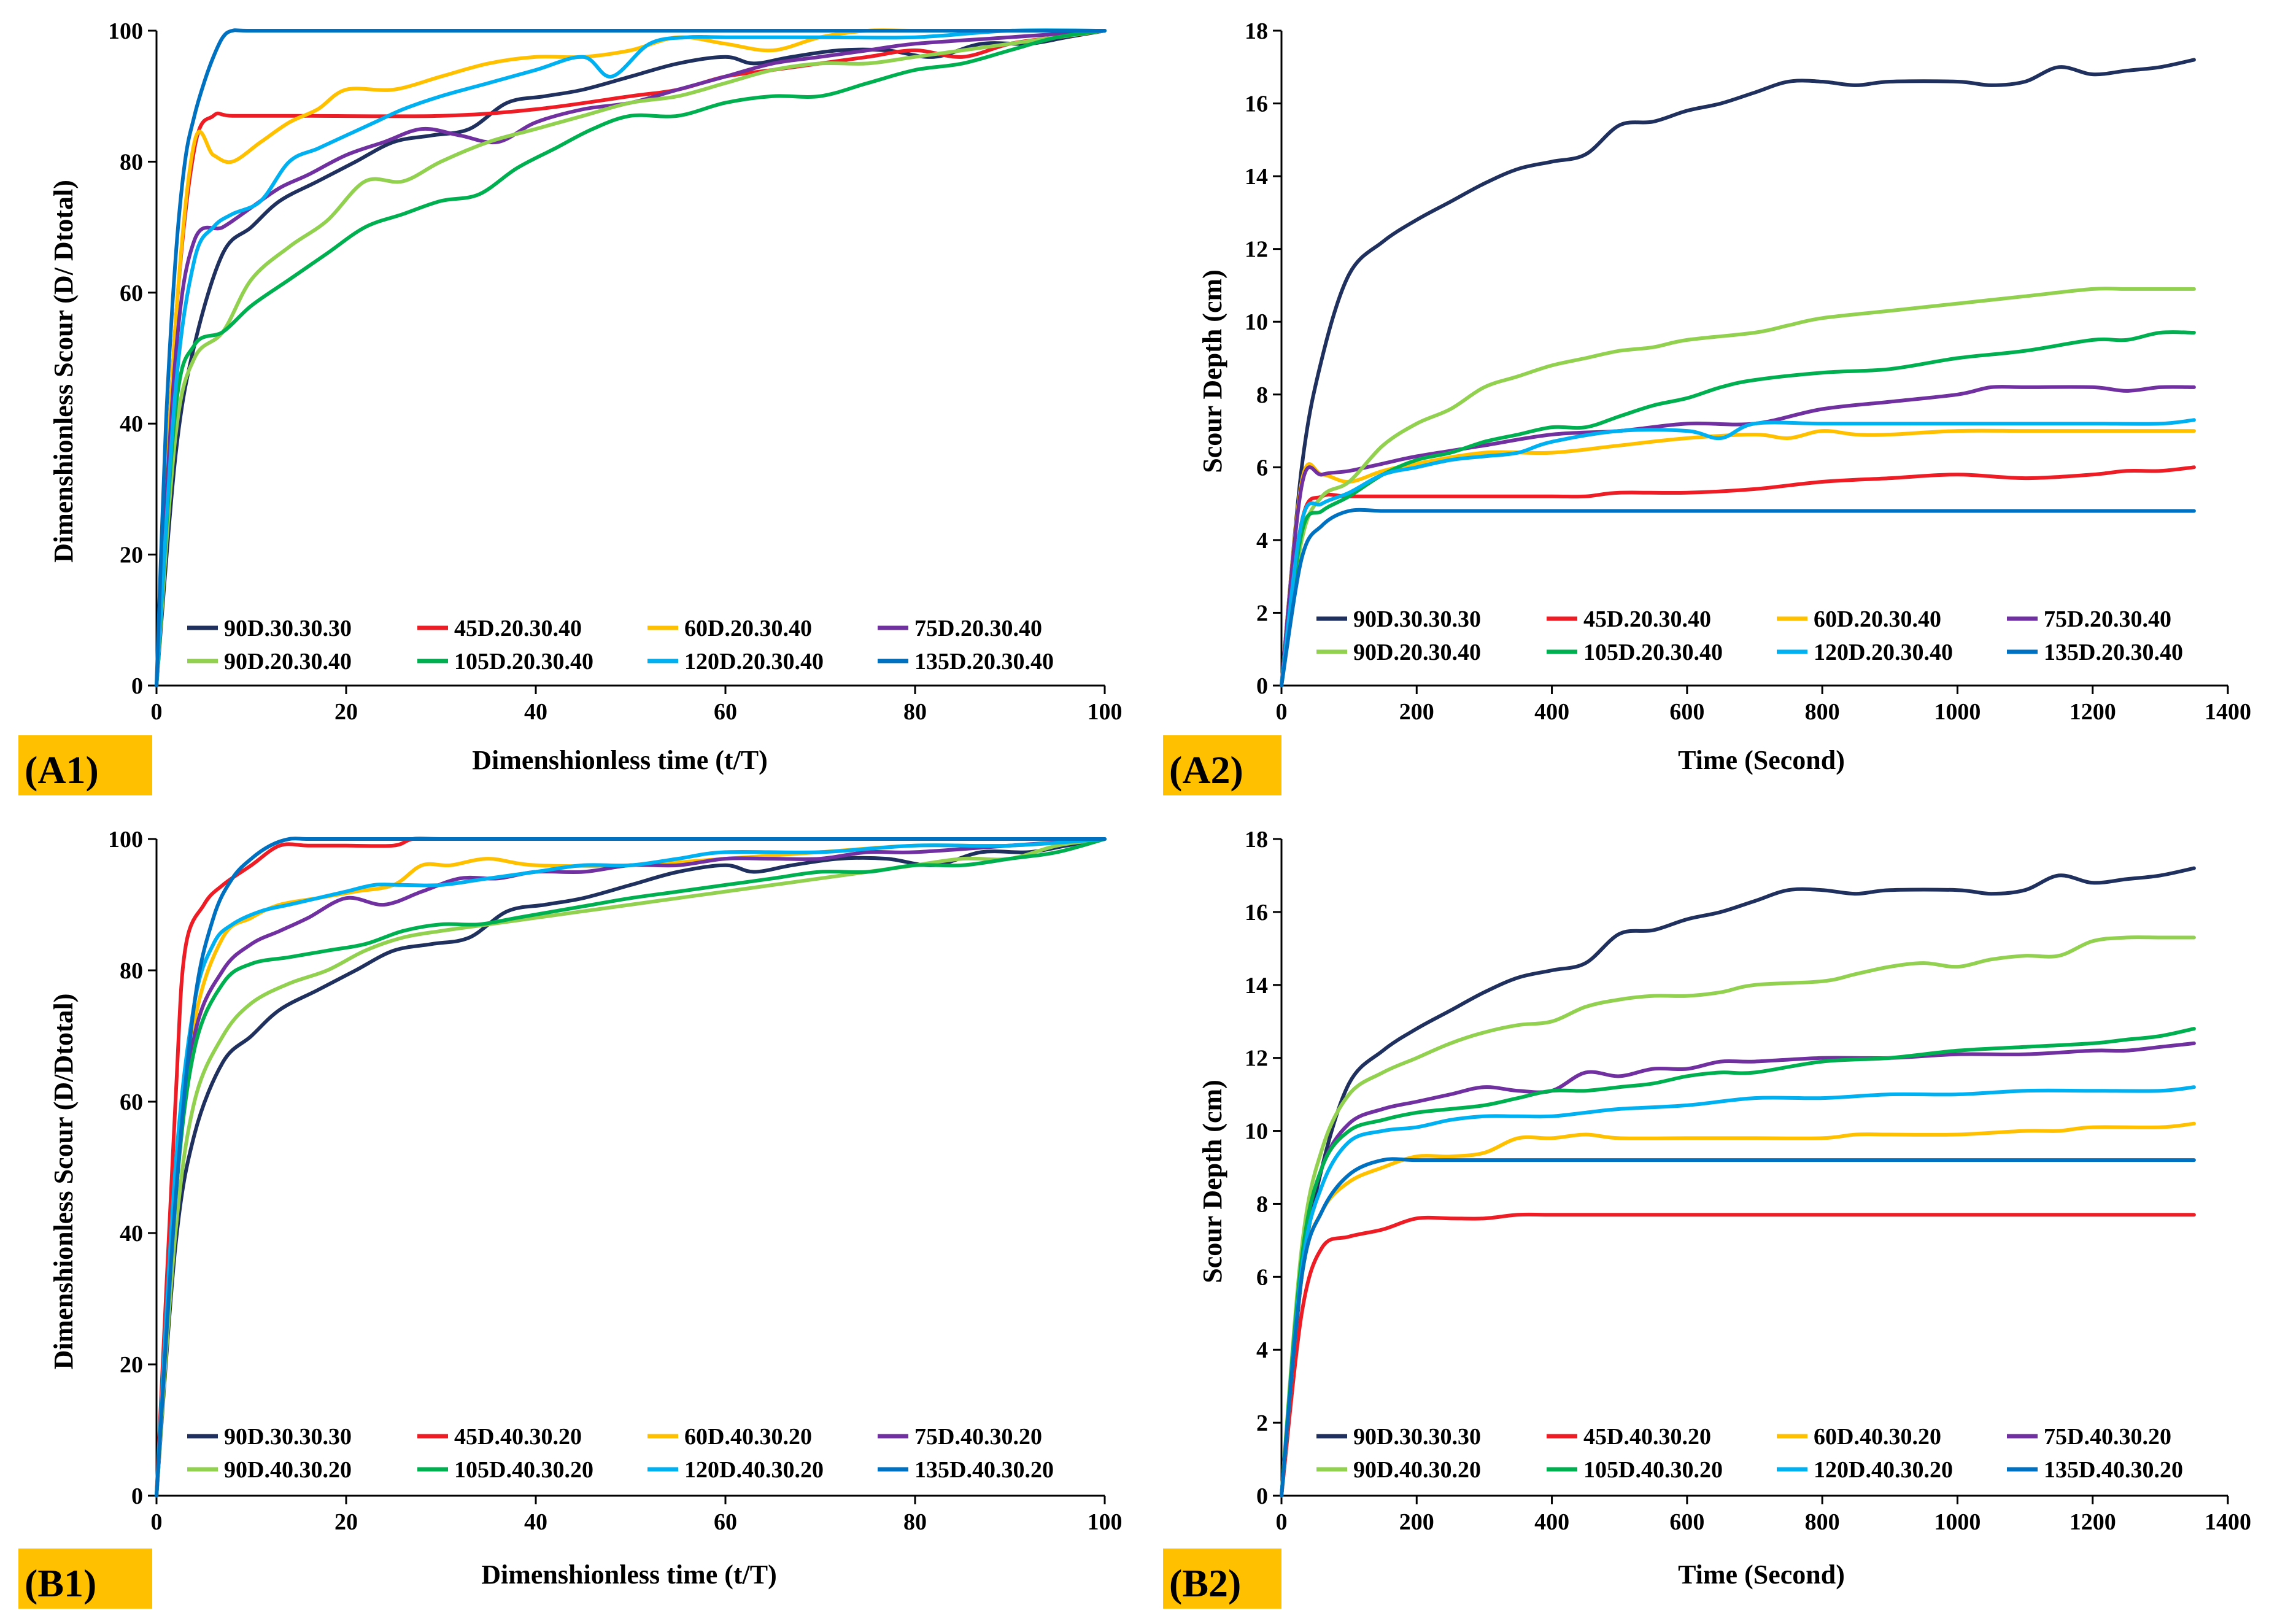 Image resolution: width=2288 pixels, height=1624 pixels. I want to click on x-tick-label-a1: 0, so click(157, 712).